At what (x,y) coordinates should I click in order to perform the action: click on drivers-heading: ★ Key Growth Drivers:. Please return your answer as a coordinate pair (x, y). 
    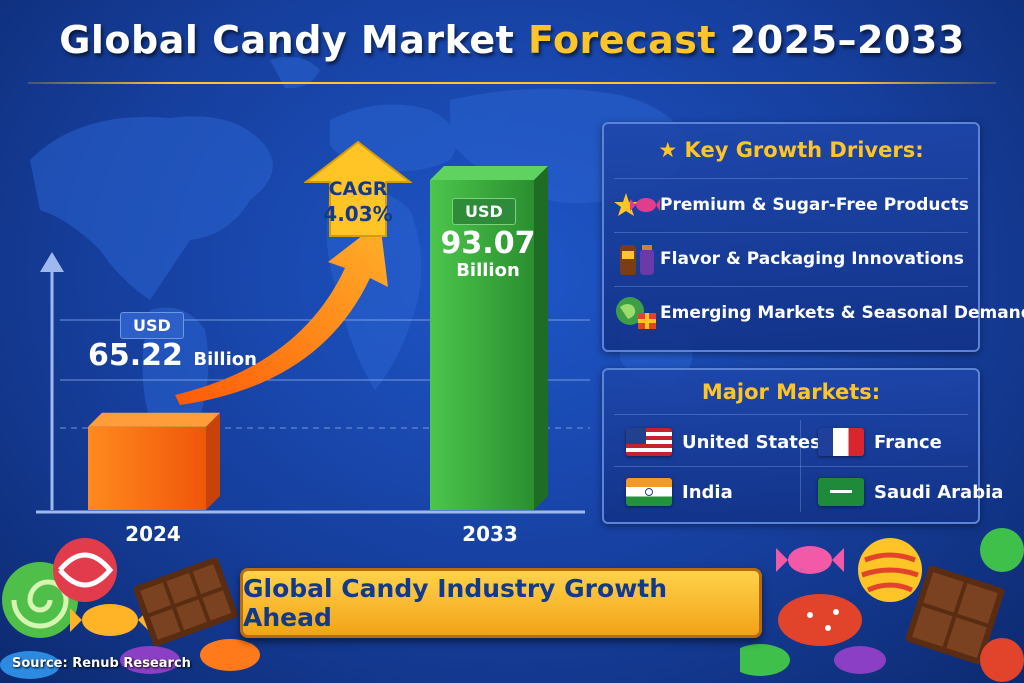
    Looking at the image, I should click on (791, 150).